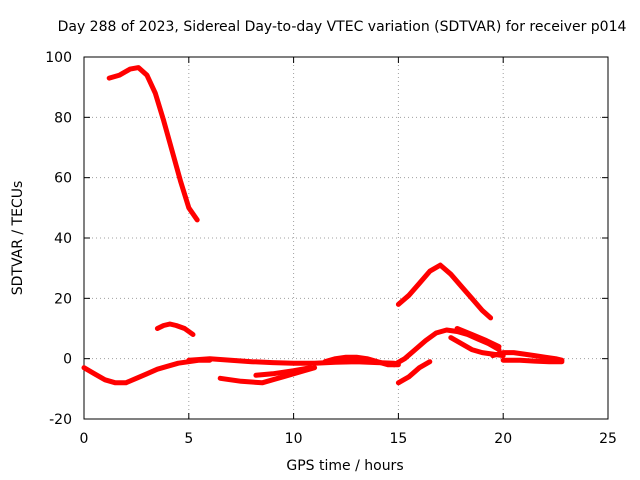 The width and height of the screenshot is (640, 480). Describe the element at coordinates (63, 239) in the screenshot. I see `y-tick-label: 40` at that location.